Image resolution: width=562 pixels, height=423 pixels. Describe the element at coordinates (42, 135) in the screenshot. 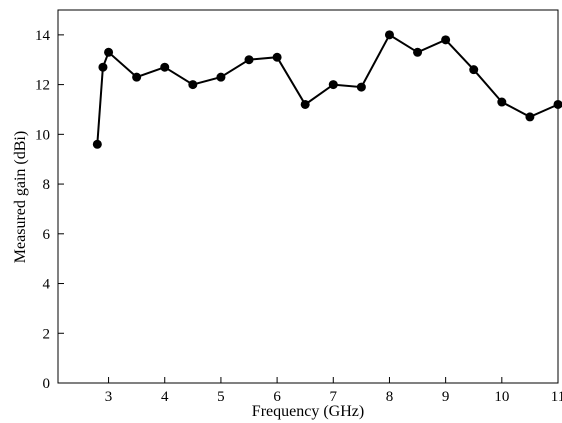

I see `y-tick-label: 10` at that location.